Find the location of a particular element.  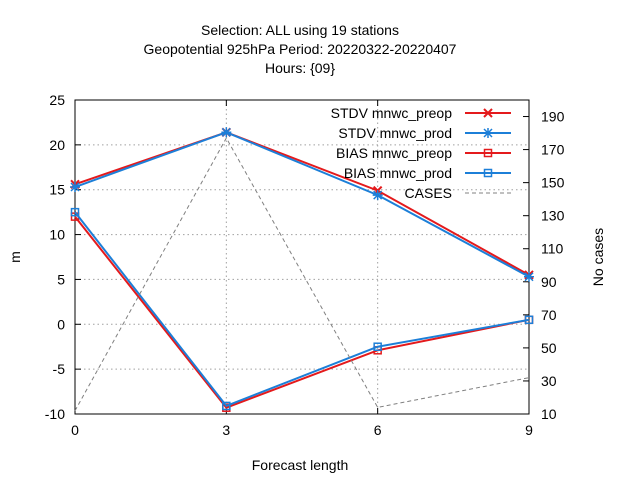

x-tick-label: 3 is located at coordinates (226, 430).